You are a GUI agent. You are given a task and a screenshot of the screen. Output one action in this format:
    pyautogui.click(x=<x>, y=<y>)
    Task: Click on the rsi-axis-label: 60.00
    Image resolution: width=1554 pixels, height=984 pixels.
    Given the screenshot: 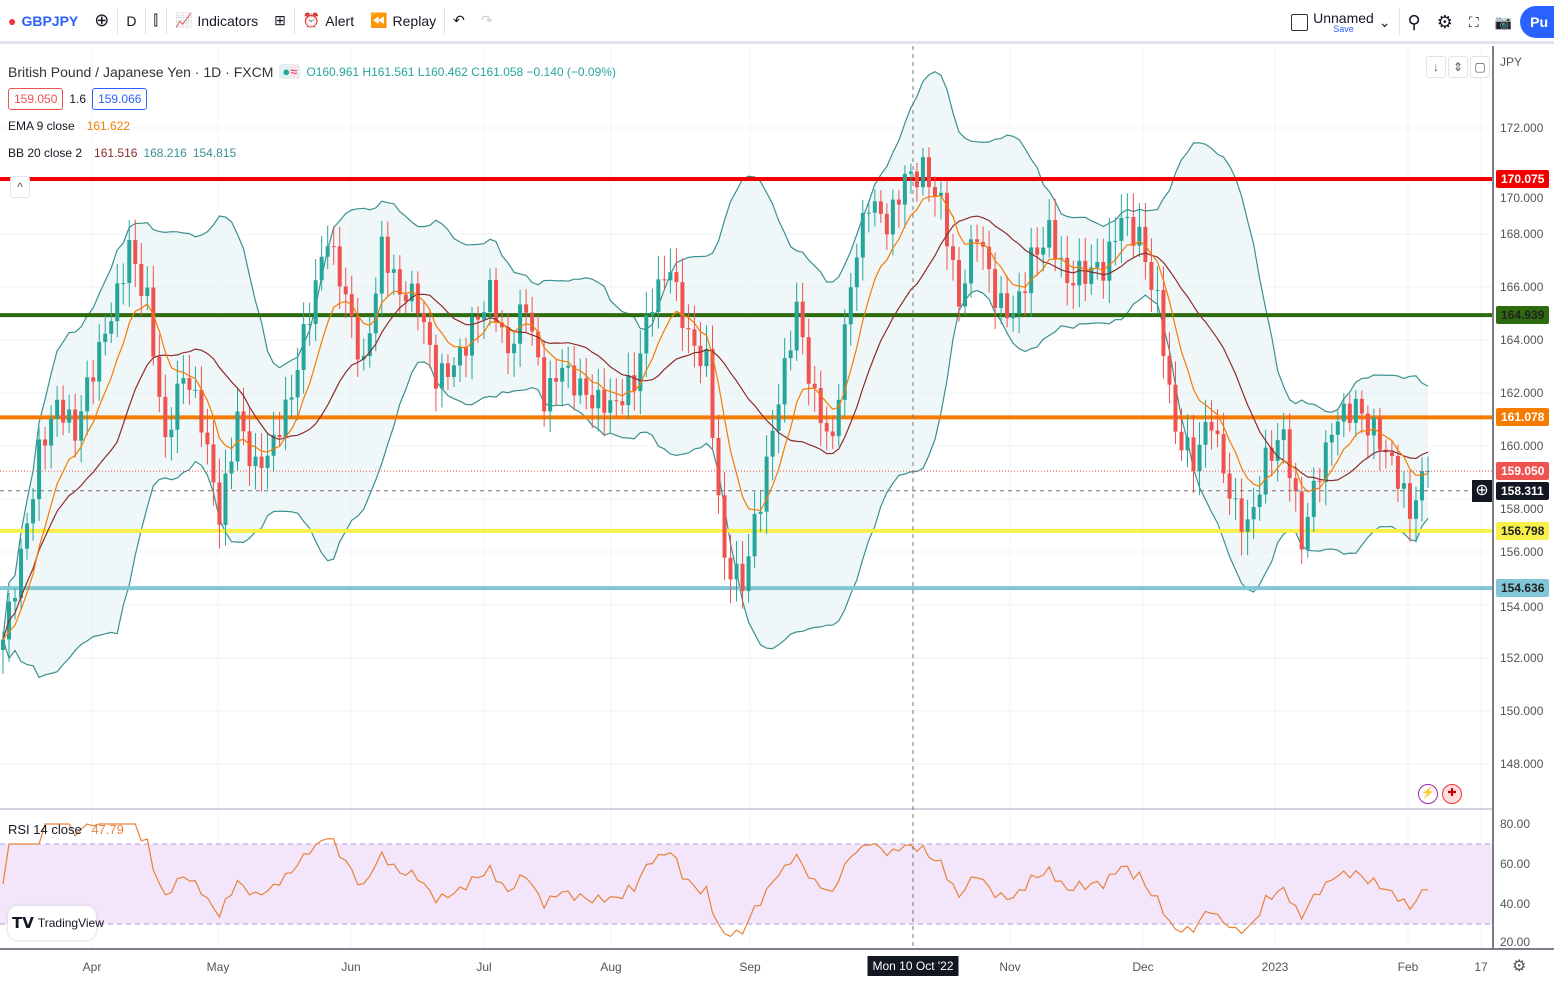 What is the action you would take?
    pyautogui.click(x=1515, y=864)
    